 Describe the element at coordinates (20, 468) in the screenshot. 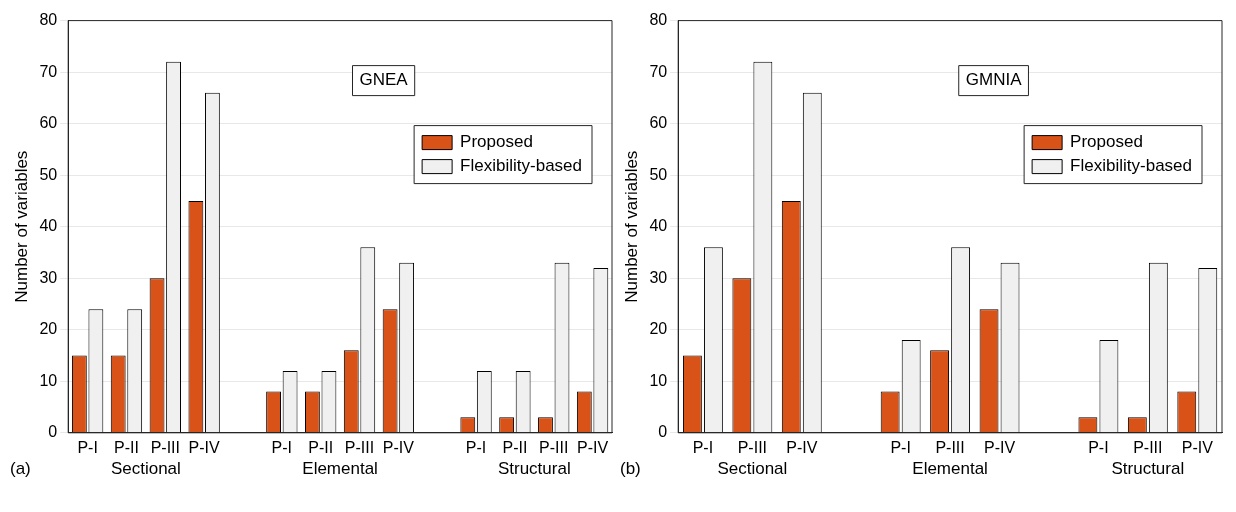

I see `text: (a)` at that location.